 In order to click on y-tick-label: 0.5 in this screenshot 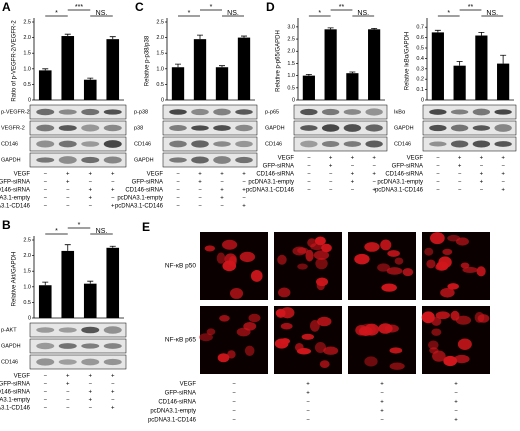, I will do `click(27, 303)`.